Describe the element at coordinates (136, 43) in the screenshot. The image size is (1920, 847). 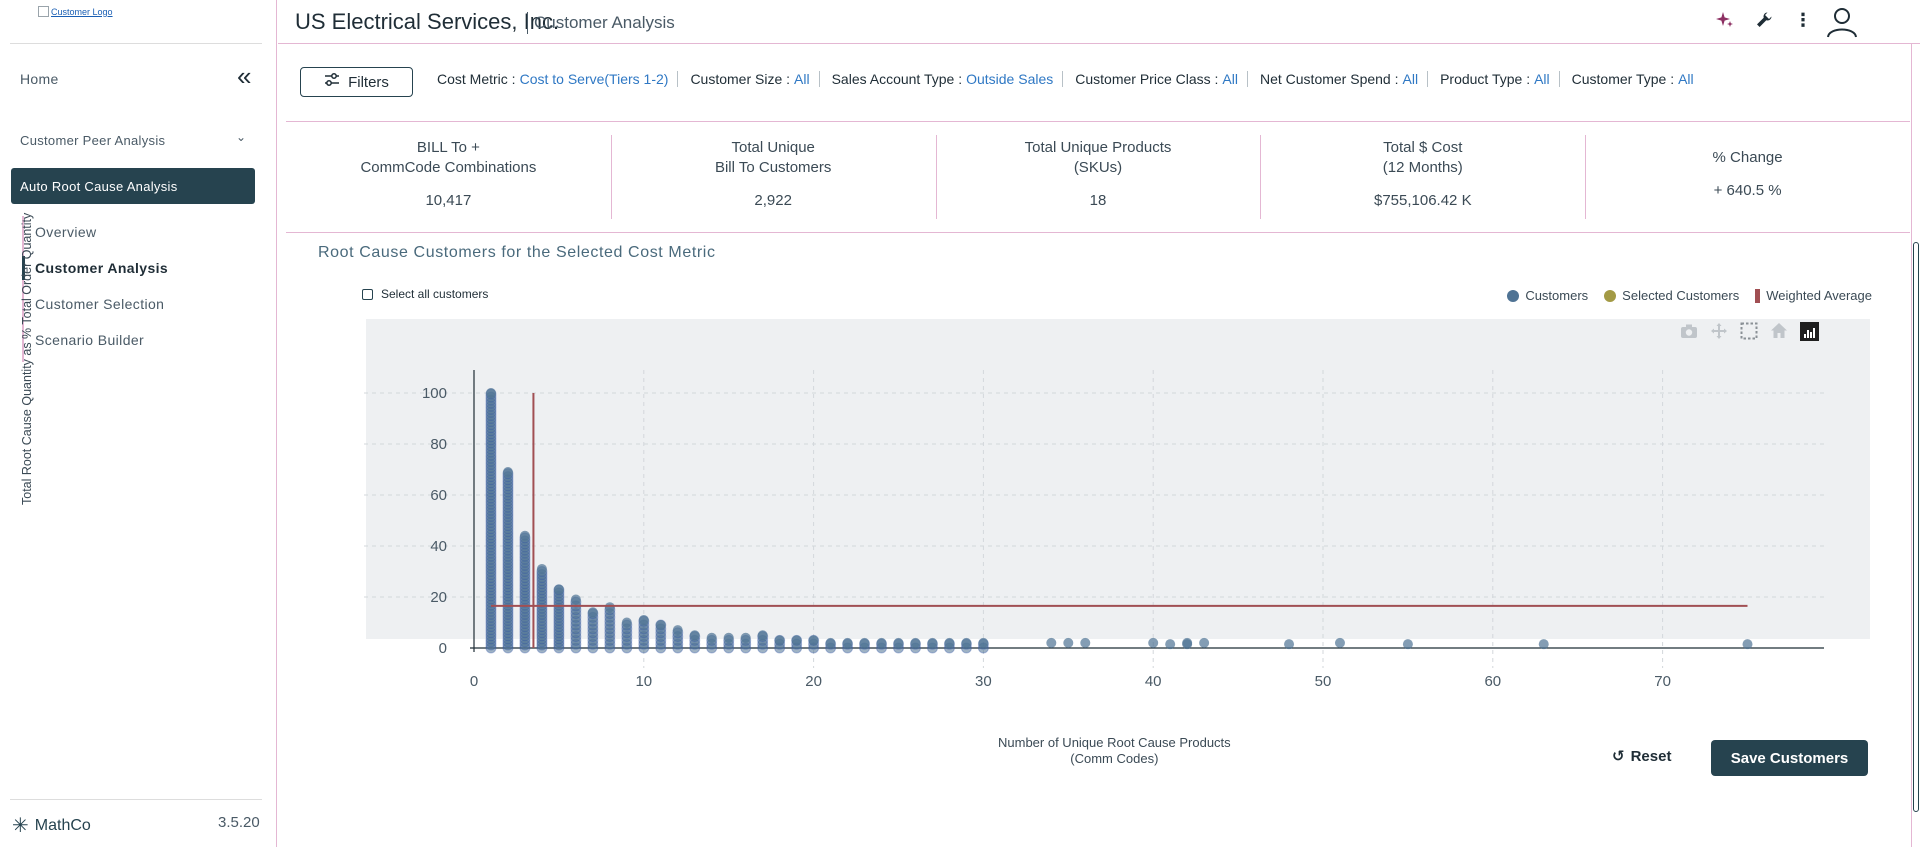
I see `sidebar-divider` at that location.